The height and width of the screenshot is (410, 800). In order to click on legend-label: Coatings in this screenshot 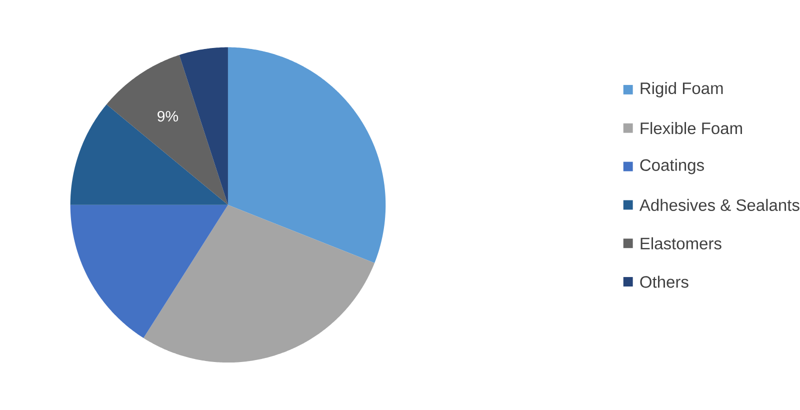, I will do `click(672, 166)`.